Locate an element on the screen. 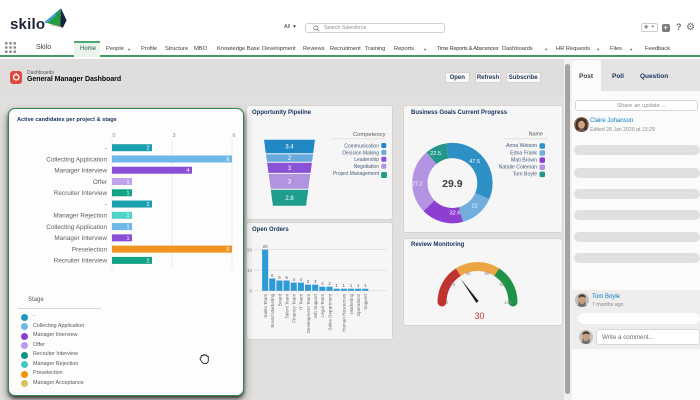 This screenshot has width=700, height=400. svg-text: Job Support is located at coordinates (315, 305).